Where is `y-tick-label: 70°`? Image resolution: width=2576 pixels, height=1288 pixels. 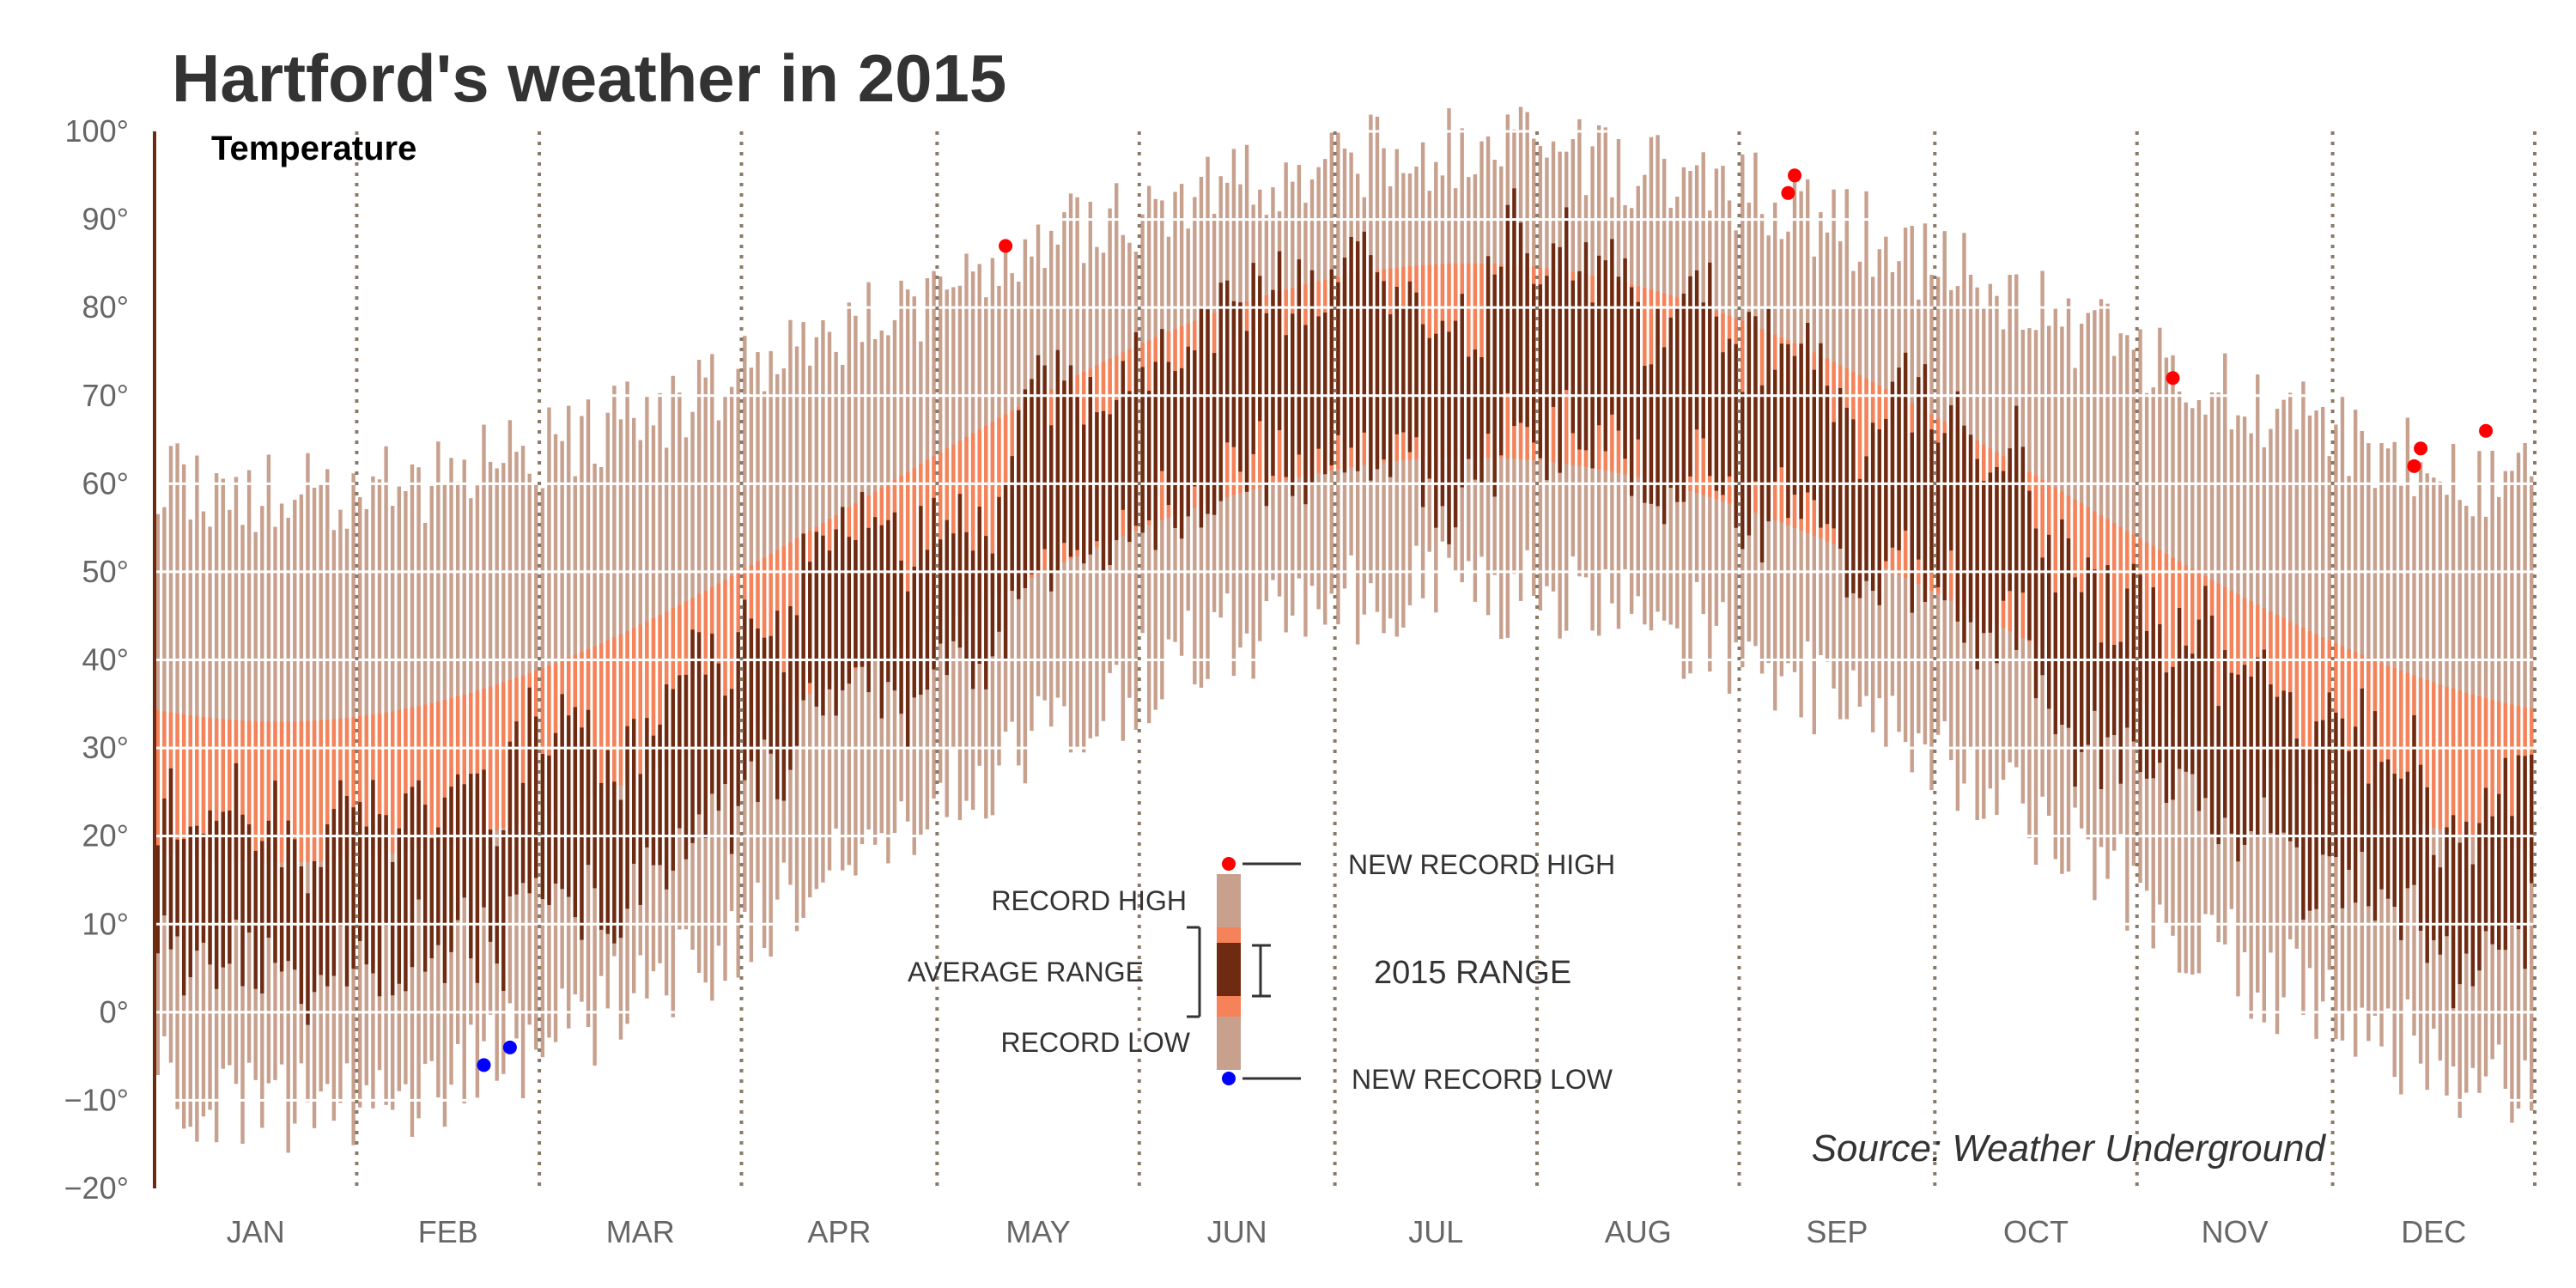
y-tick-label: 70° is located at coordinates (106, 396).